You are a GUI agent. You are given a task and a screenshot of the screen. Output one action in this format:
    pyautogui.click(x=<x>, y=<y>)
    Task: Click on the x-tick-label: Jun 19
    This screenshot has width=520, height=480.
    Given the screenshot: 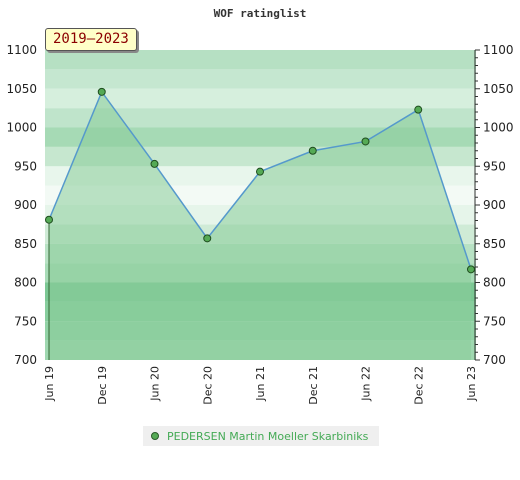 What is the action you would take?
    pyautogui.click(x=49, y=384)
    